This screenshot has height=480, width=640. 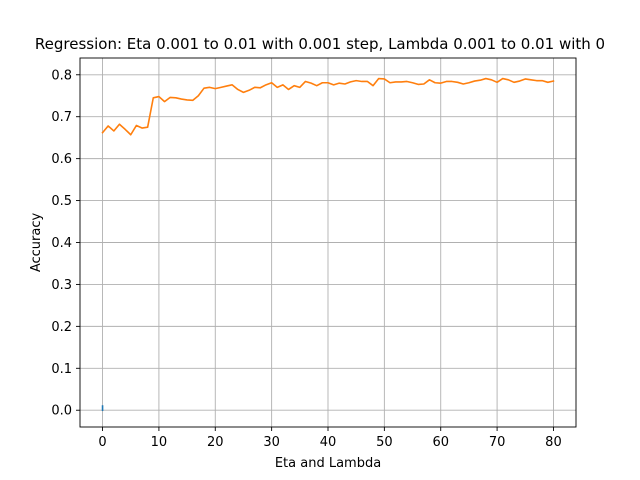 I want to click on x-tick-label: 80, so click(x=553, y=442).